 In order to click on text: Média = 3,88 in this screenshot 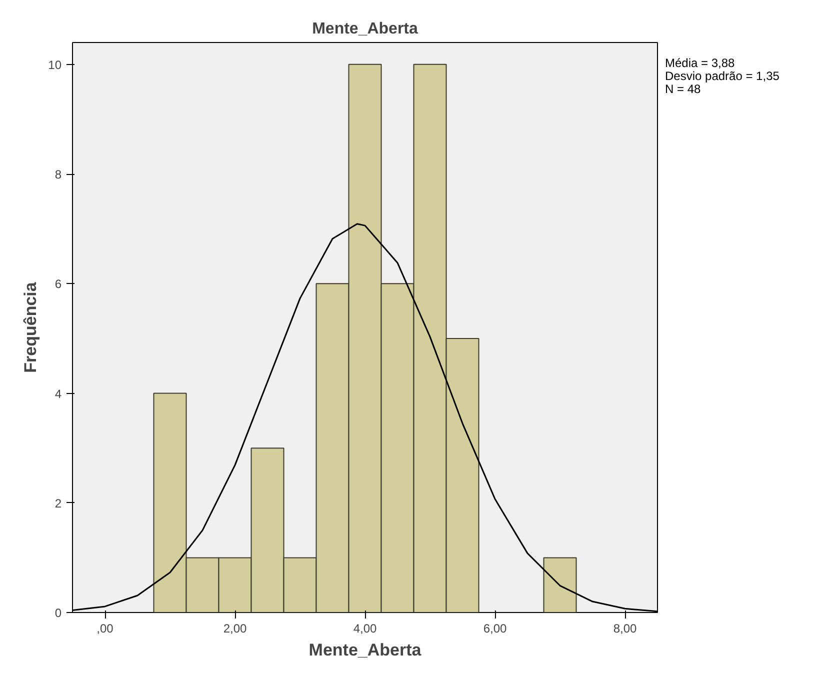, I will do `click(700, 63)`.